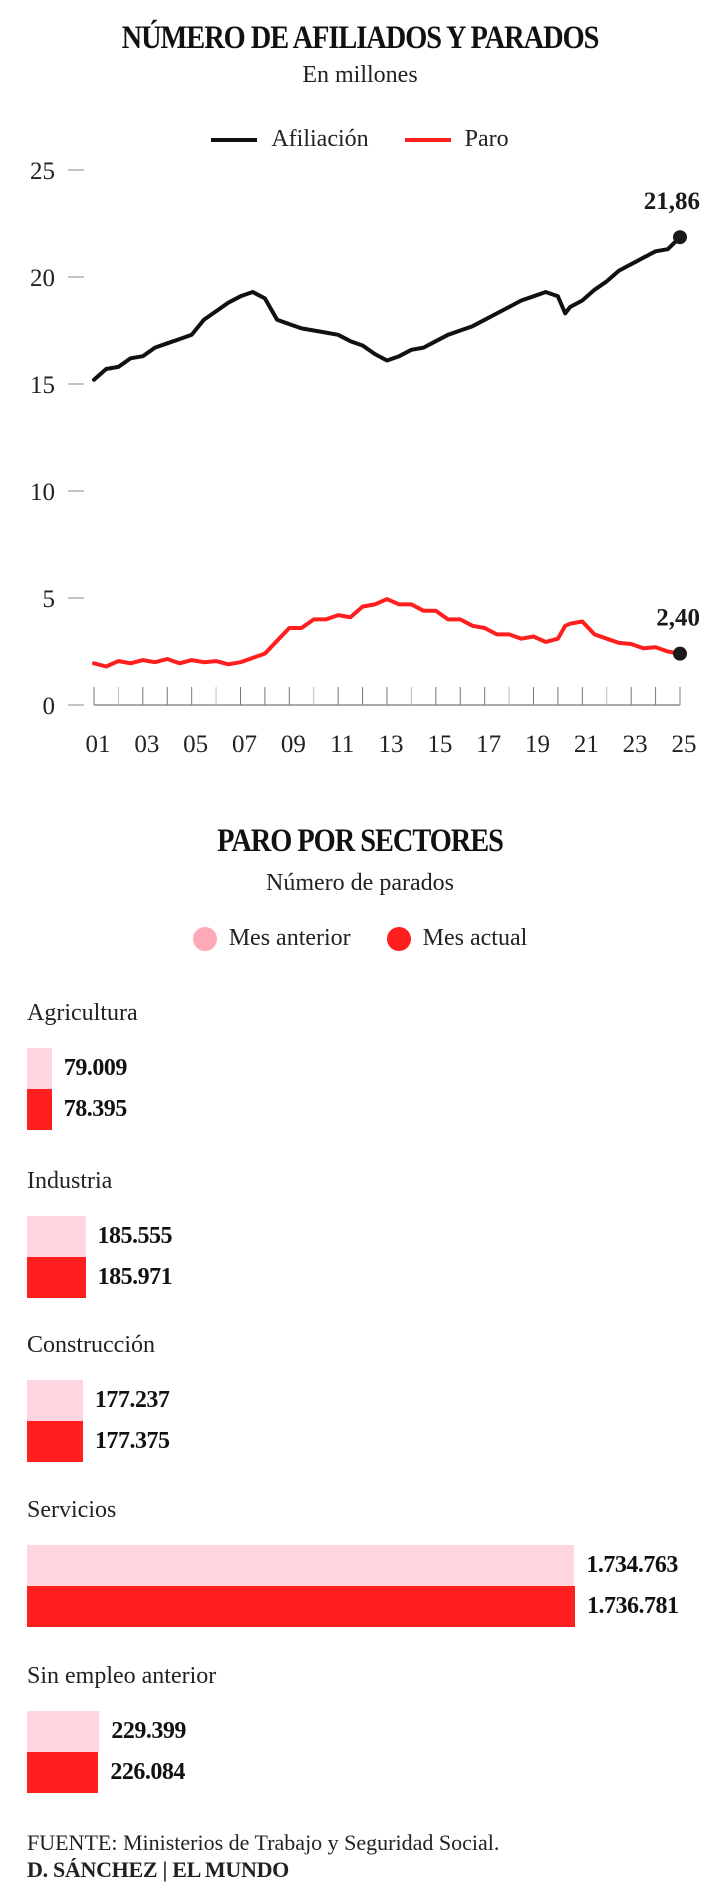 This screenshot has width=720, height=1900. What do you see at coordinates (204, 938) in the screenshot?
I see `legend-dot-mes-anterior` at bounding box center [204, 938].